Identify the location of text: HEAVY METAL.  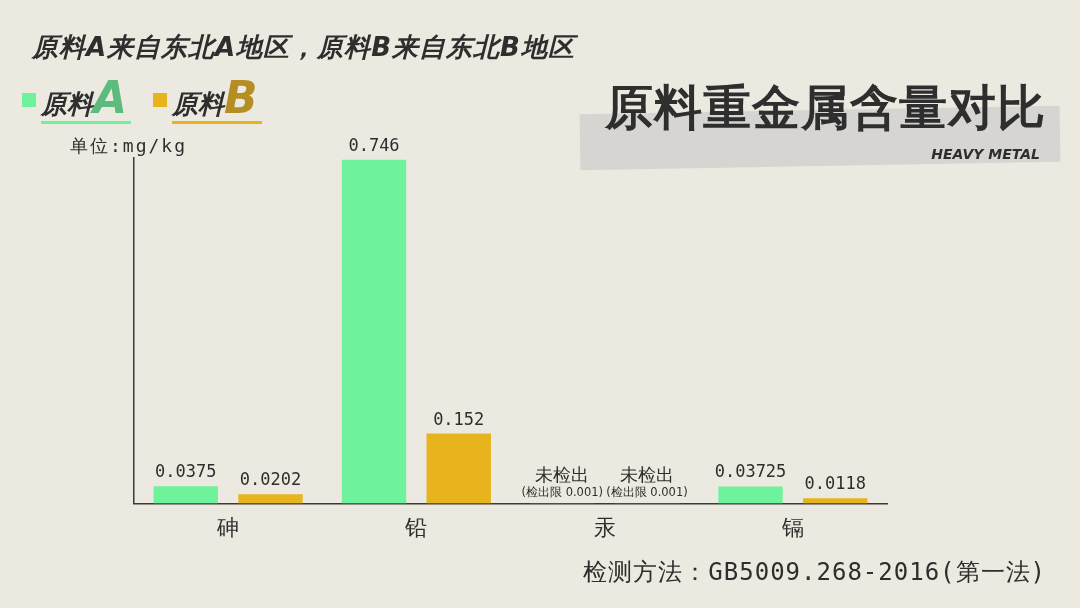
(985, 154).